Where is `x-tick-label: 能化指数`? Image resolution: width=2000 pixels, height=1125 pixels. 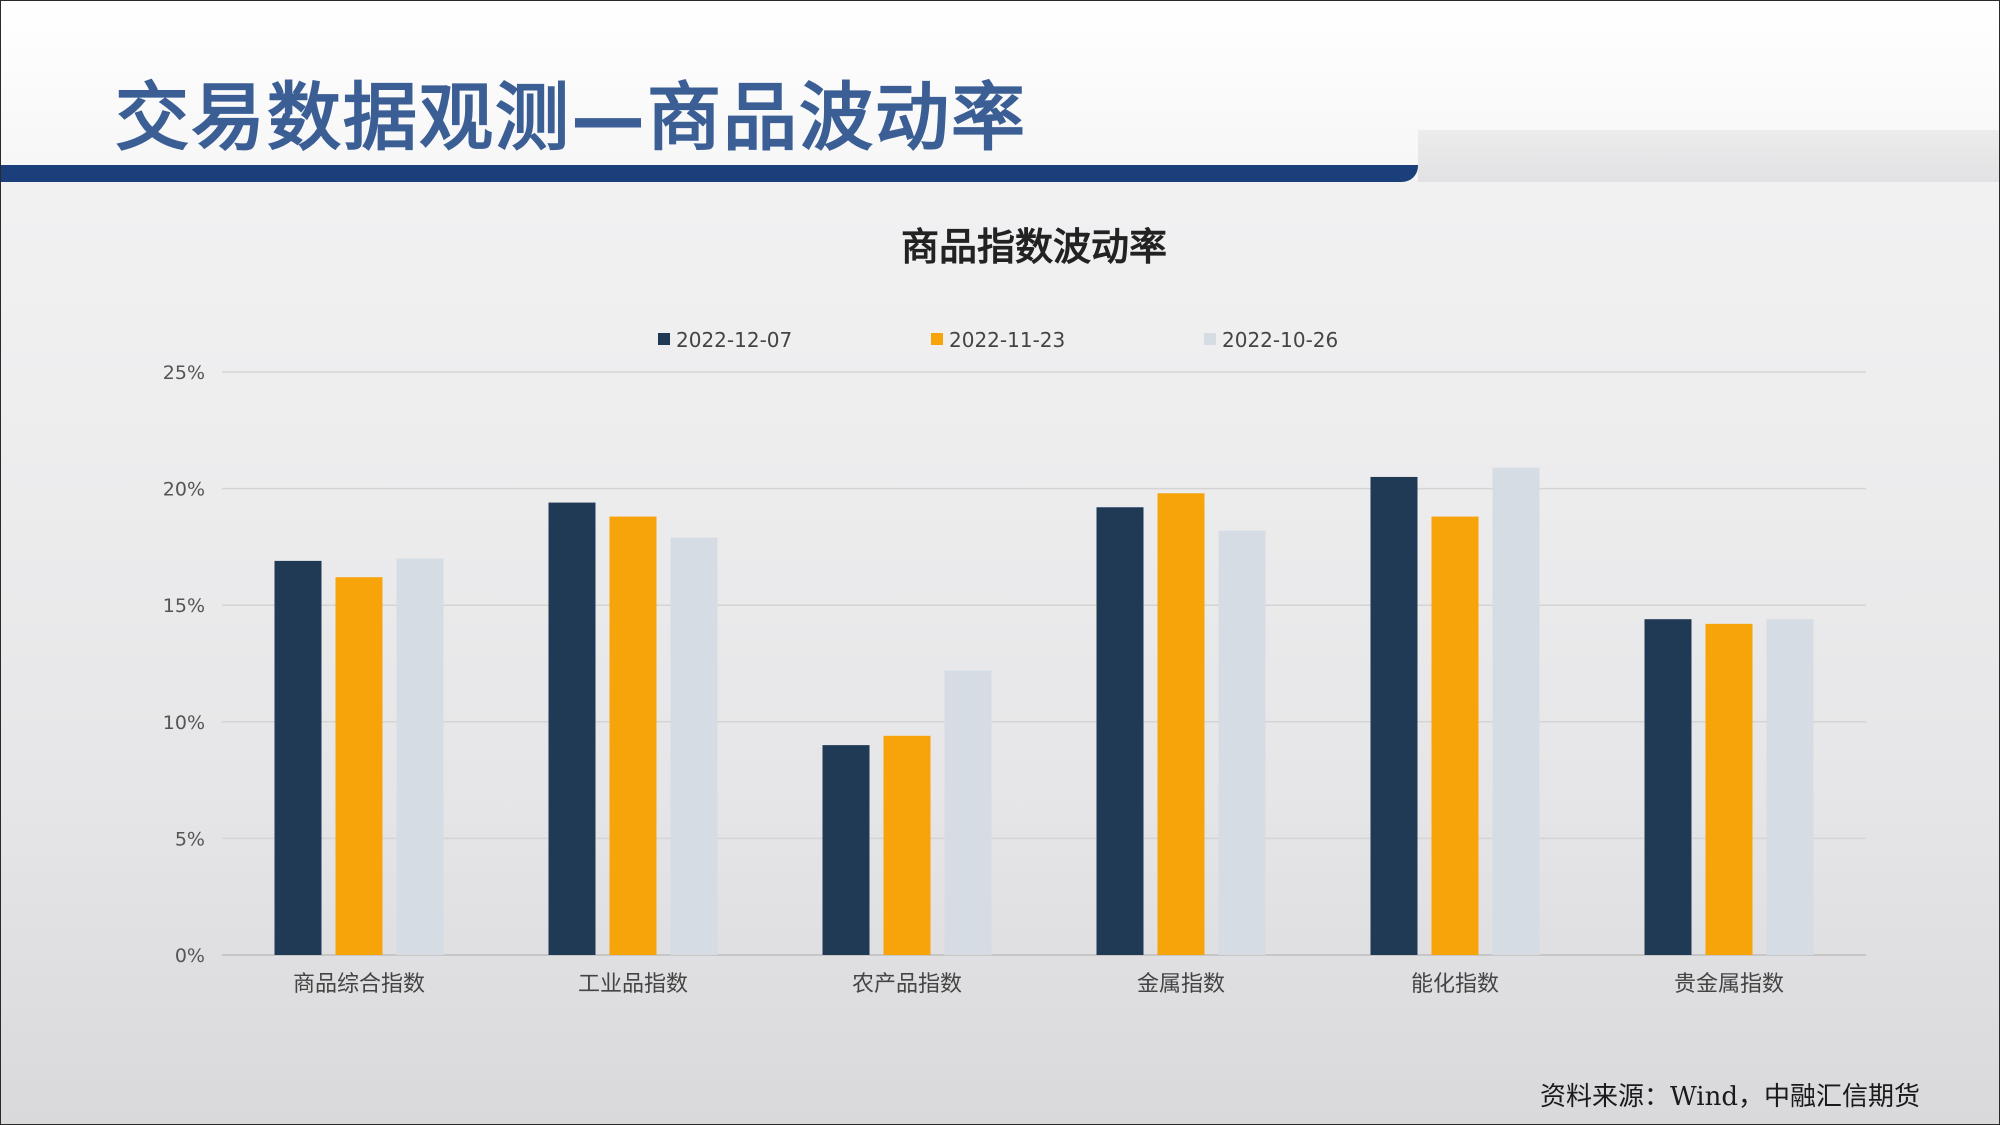
x-tick-label: 能化指数 is located at coordinates (1455, 984).